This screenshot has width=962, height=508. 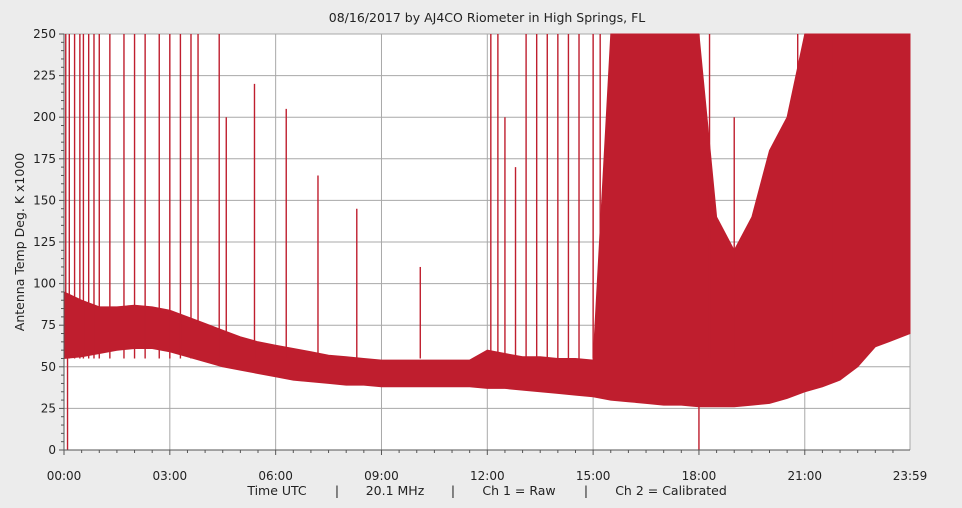 I want to click on x-tick-label: 21:00, so click(x=804, y=476).